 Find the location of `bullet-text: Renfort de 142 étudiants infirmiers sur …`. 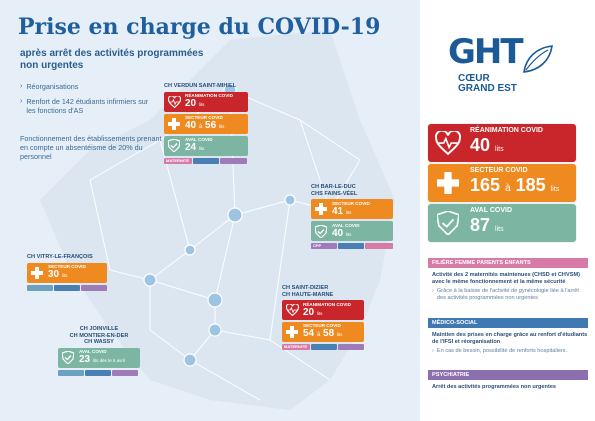

bullet-text: Renfort de 142 étudiants infirmiers sur … is located at coordinates (87, 106).